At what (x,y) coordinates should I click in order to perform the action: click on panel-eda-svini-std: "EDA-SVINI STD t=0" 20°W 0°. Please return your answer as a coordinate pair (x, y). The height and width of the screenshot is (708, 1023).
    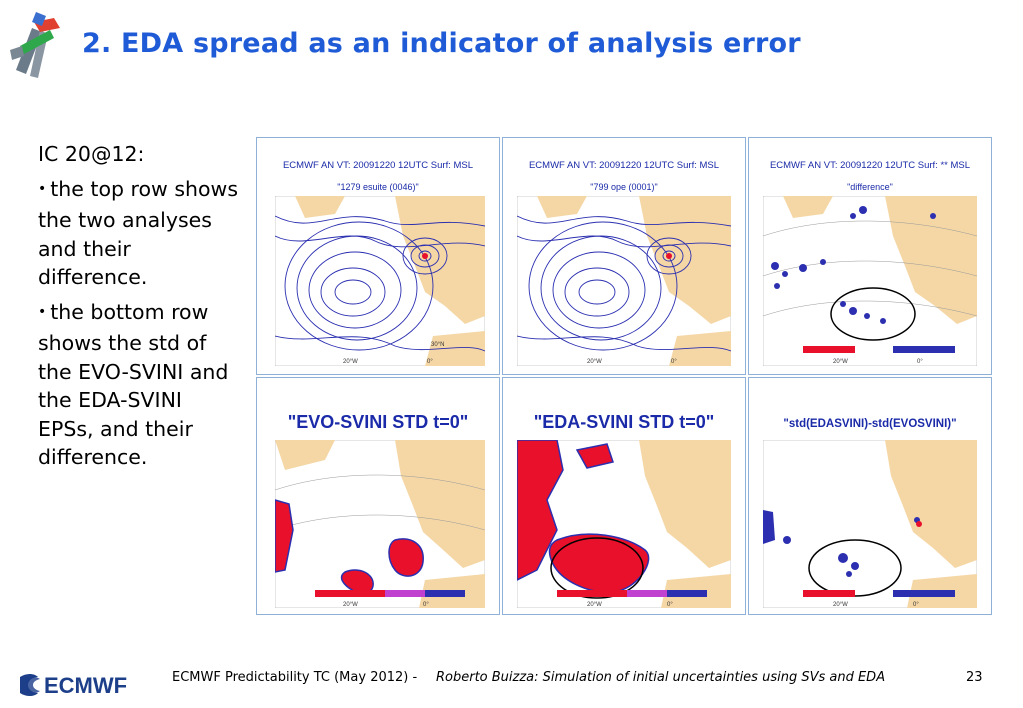
    Looking at the image, I should click on (624, 496).